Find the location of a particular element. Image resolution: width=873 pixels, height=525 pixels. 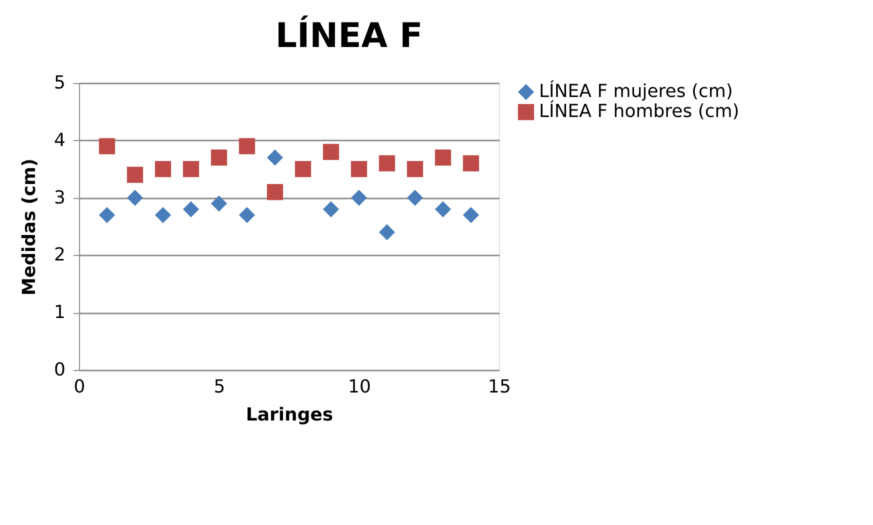

x-tick-label: 0 is located at coordinates (80, 387).